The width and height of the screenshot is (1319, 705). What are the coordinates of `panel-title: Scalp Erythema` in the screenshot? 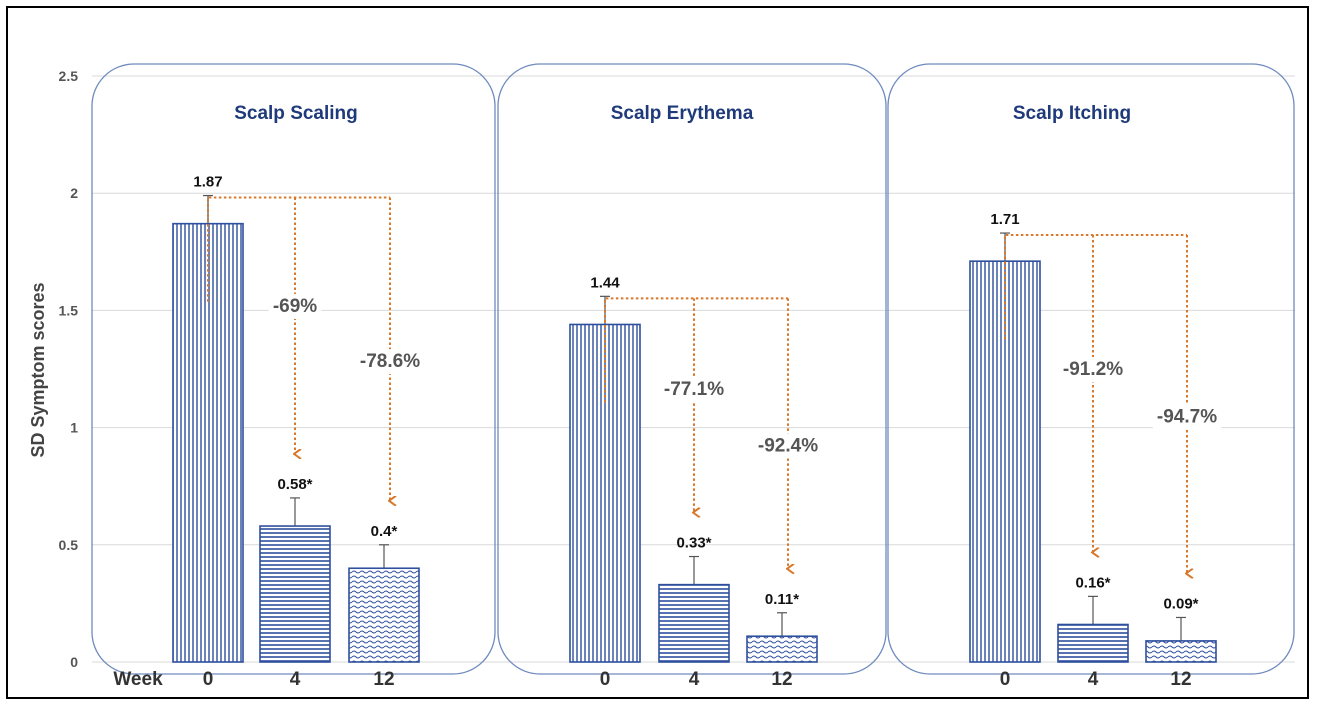 It's located at (682, 113).